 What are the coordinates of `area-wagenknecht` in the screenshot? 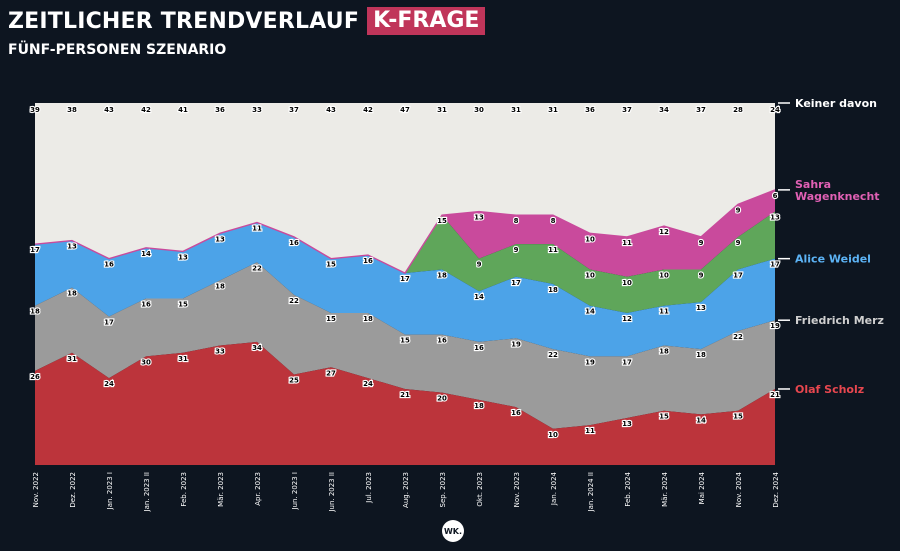 It's located at (405, 233).